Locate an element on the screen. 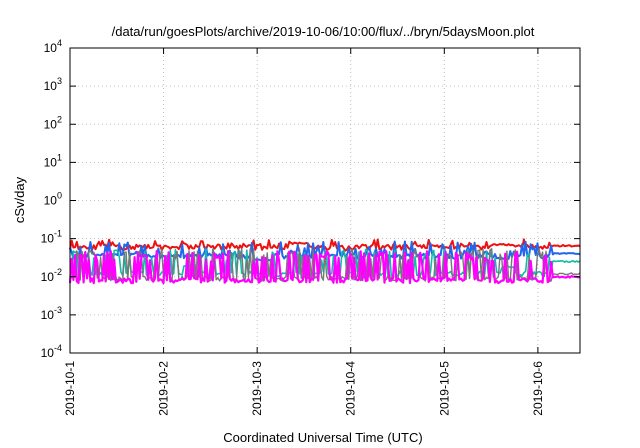  x-tick-label: 2019-10-4 is located at coordinates (351, 388).